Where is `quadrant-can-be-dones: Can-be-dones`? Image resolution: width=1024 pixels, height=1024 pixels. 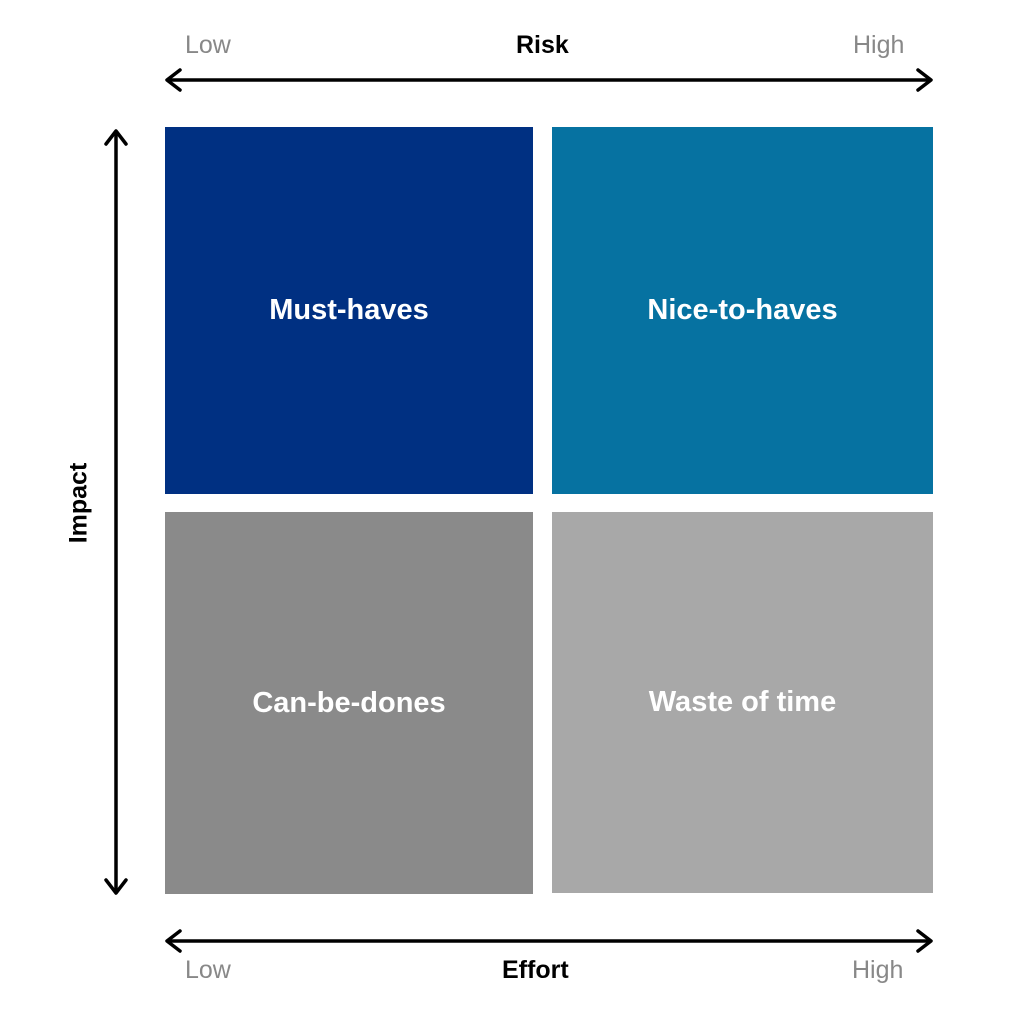 quadrant-can-be-dones: Can-be-dones is located at coordinates (349, 703).